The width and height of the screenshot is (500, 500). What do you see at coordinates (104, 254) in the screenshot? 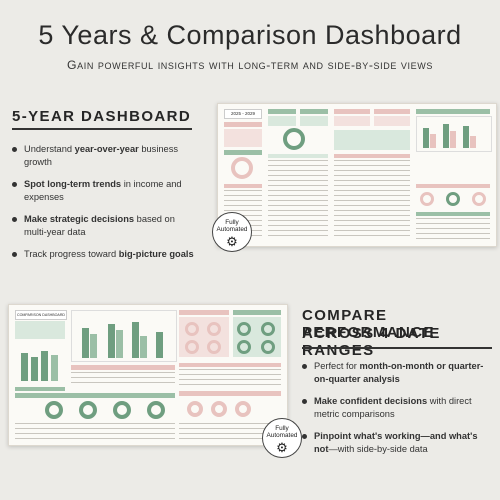
I see `five-year-bullet: Track progress toward big-picture goals` at bounding box center [104, 254].